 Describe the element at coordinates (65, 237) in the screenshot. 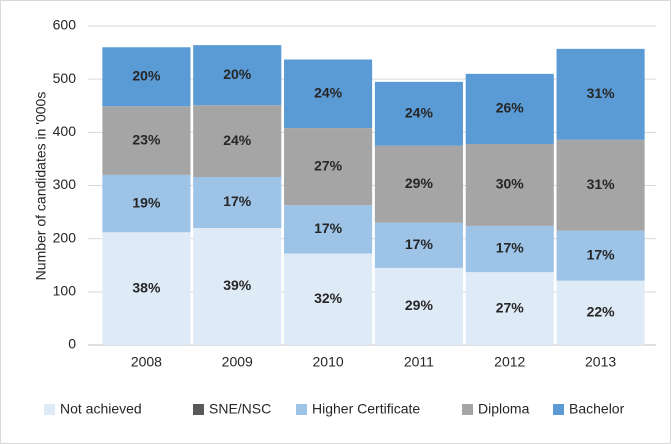

I see `y-tick-label: 200` at that location.